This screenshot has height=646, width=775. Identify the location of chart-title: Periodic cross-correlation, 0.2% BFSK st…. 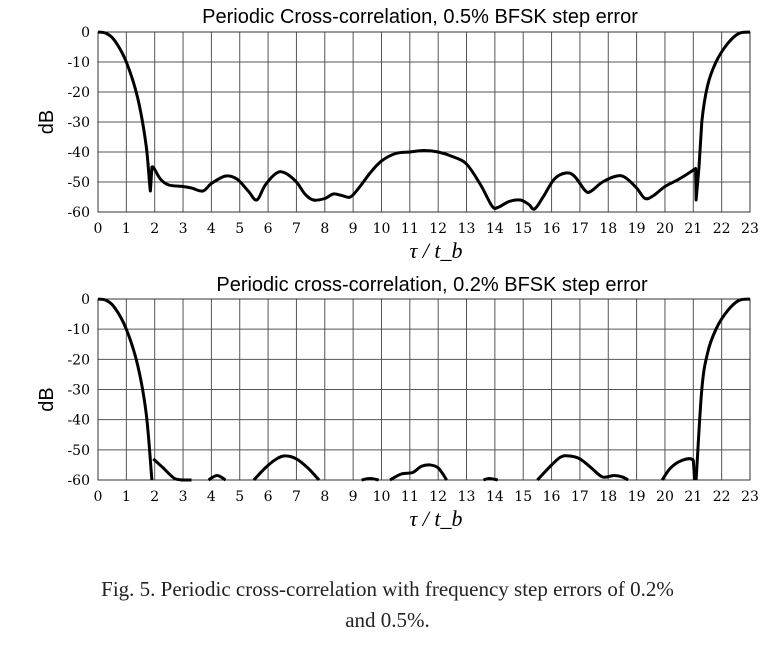
(432, 285).